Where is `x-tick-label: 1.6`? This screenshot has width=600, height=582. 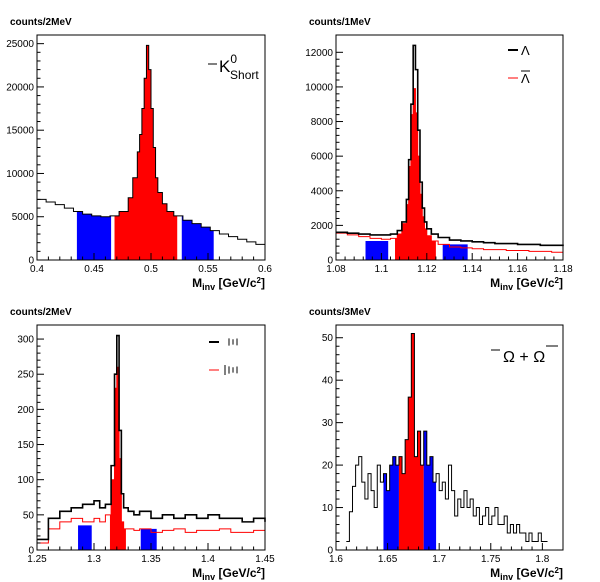
x-tick-label: 1.6 is located at coordinates (336, 559).